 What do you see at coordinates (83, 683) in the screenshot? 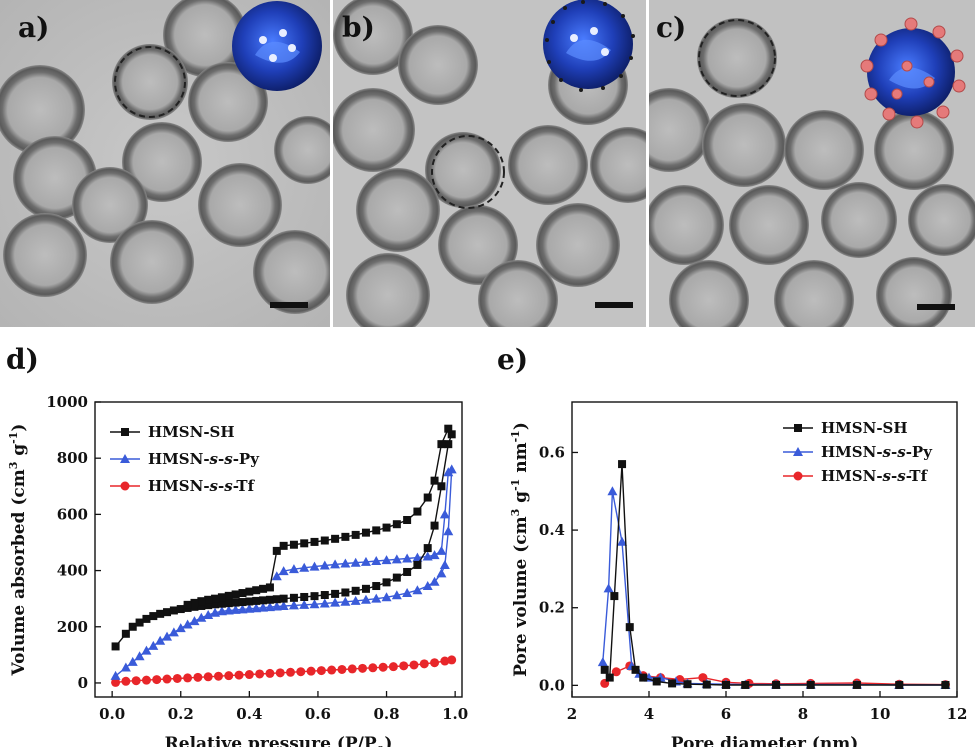
I see `y-tick-label: 0` at bounding box center [83, 683].